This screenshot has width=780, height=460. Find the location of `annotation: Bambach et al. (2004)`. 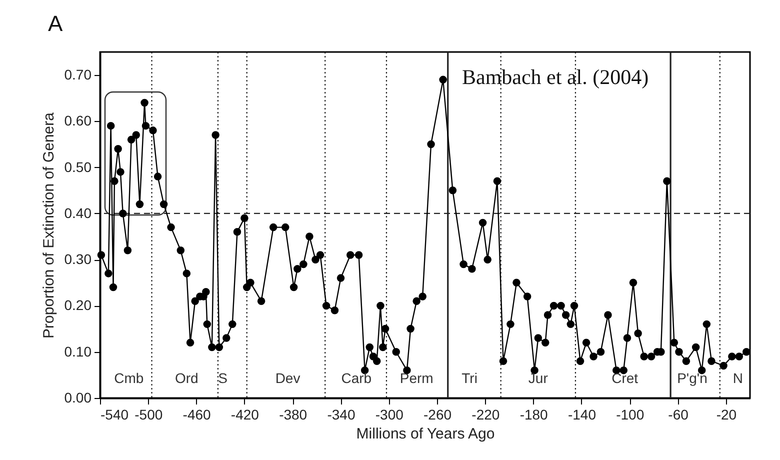

annotation: Bambach et al. (2004) is located at coordinates (555, 77).